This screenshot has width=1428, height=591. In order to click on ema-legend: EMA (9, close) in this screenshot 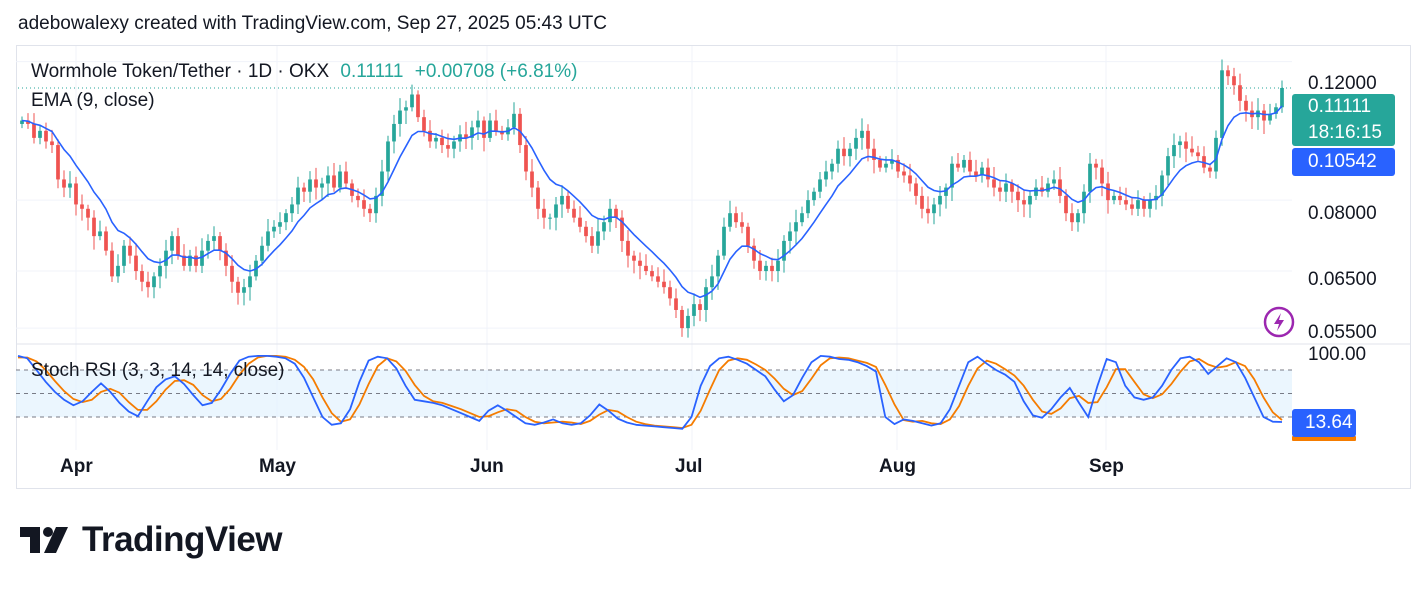, I will do `click(93, 100)`.